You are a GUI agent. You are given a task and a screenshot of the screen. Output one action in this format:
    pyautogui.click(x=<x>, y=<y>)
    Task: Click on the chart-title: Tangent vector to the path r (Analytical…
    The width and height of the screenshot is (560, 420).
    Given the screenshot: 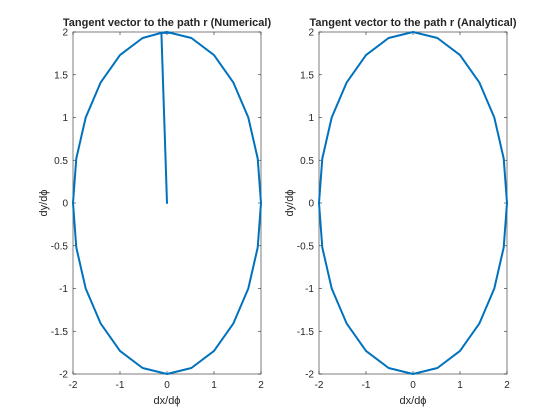 What is the action you would take?
    pyautogui.click(x=413, y=23)
    